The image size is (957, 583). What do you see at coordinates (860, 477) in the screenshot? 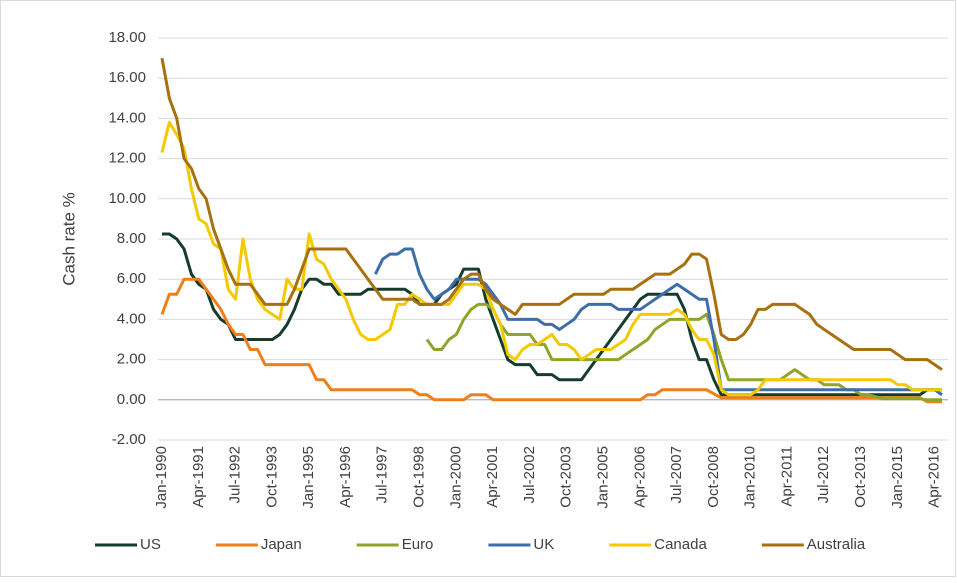
I see `x-tick-label: Oct-2013` at bounding box center [860, 477].